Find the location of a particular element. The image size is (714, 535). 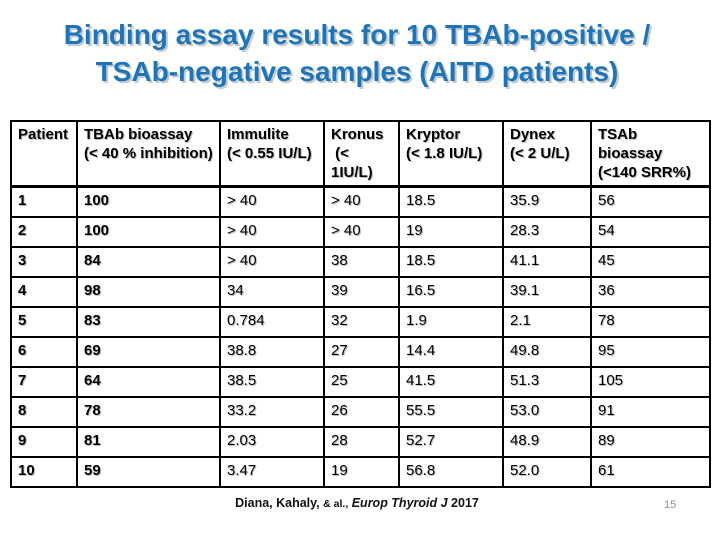

table-row: 5 83 0.784 32 1.9 2.1 78 is located at coordinates (360, 322).